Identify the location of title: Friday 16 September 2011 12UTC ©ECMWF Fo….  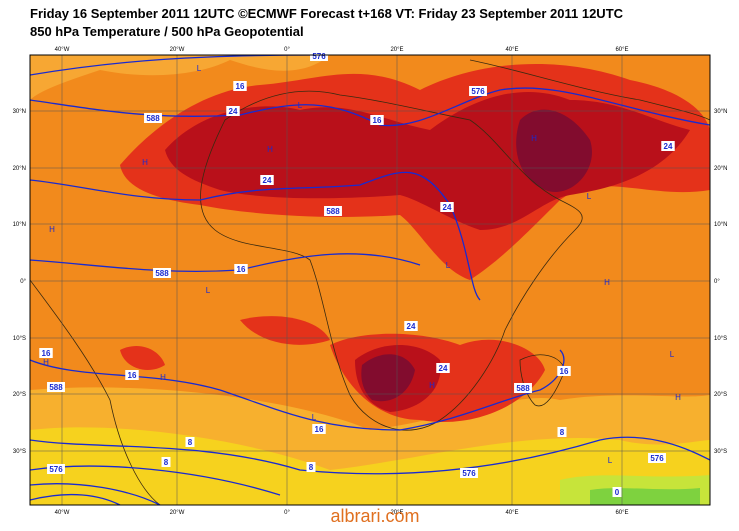
(327, 13).